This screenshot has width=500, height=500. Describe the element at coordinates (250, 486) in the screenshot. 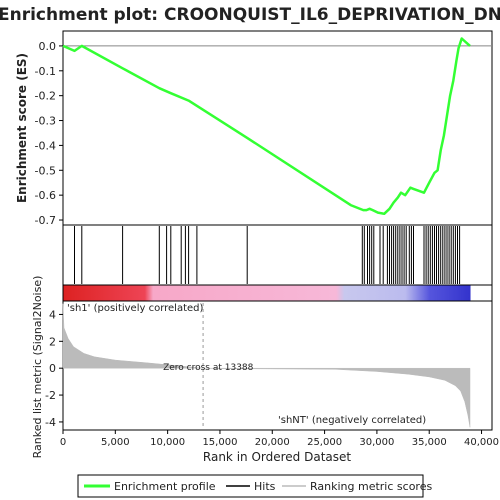

I see `legend-frame` at that location.